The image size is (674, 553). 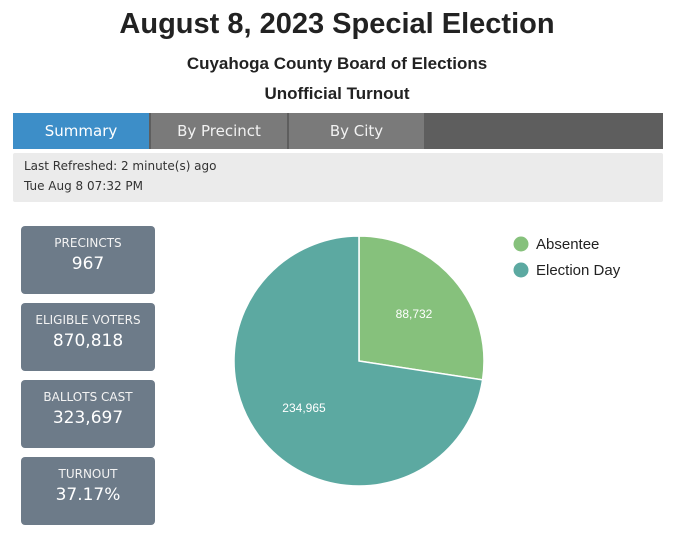 I want to click on stat-label: PRECINCTS, so click(x=88, y=243).